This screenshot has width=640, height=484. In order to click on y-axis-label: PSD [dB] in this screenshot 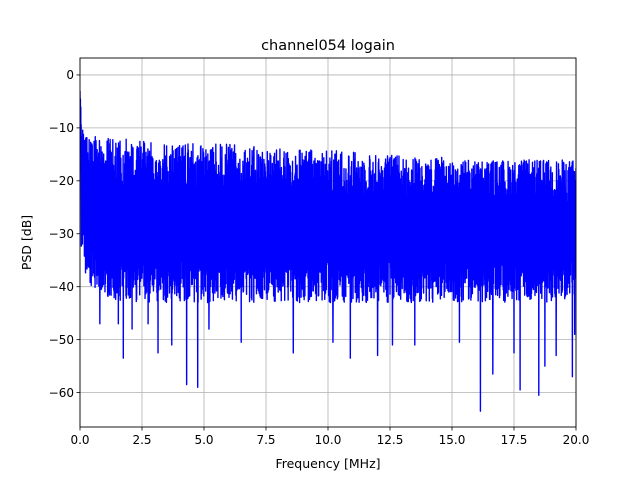, I will do `click(26, 242)`.